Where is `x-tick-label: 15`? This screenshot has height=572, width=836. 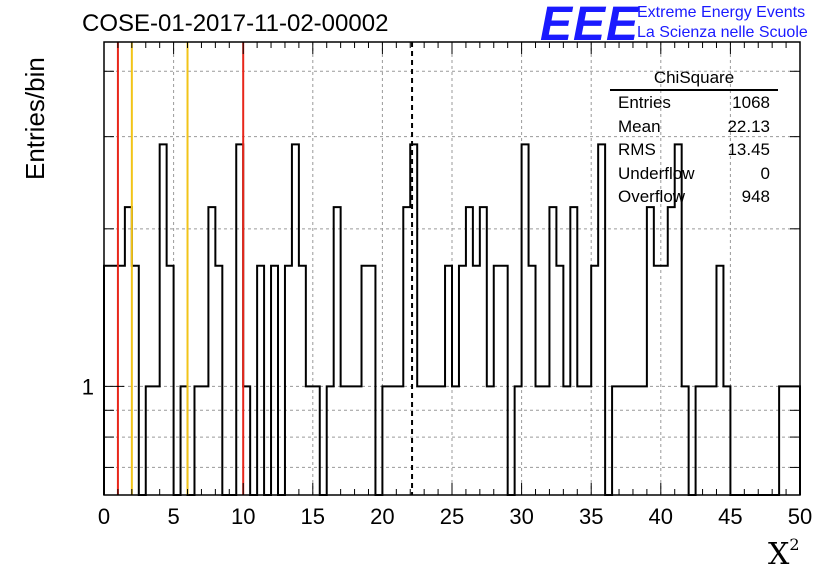
x-tick-label: 15 is located at coordinates (313, 516).